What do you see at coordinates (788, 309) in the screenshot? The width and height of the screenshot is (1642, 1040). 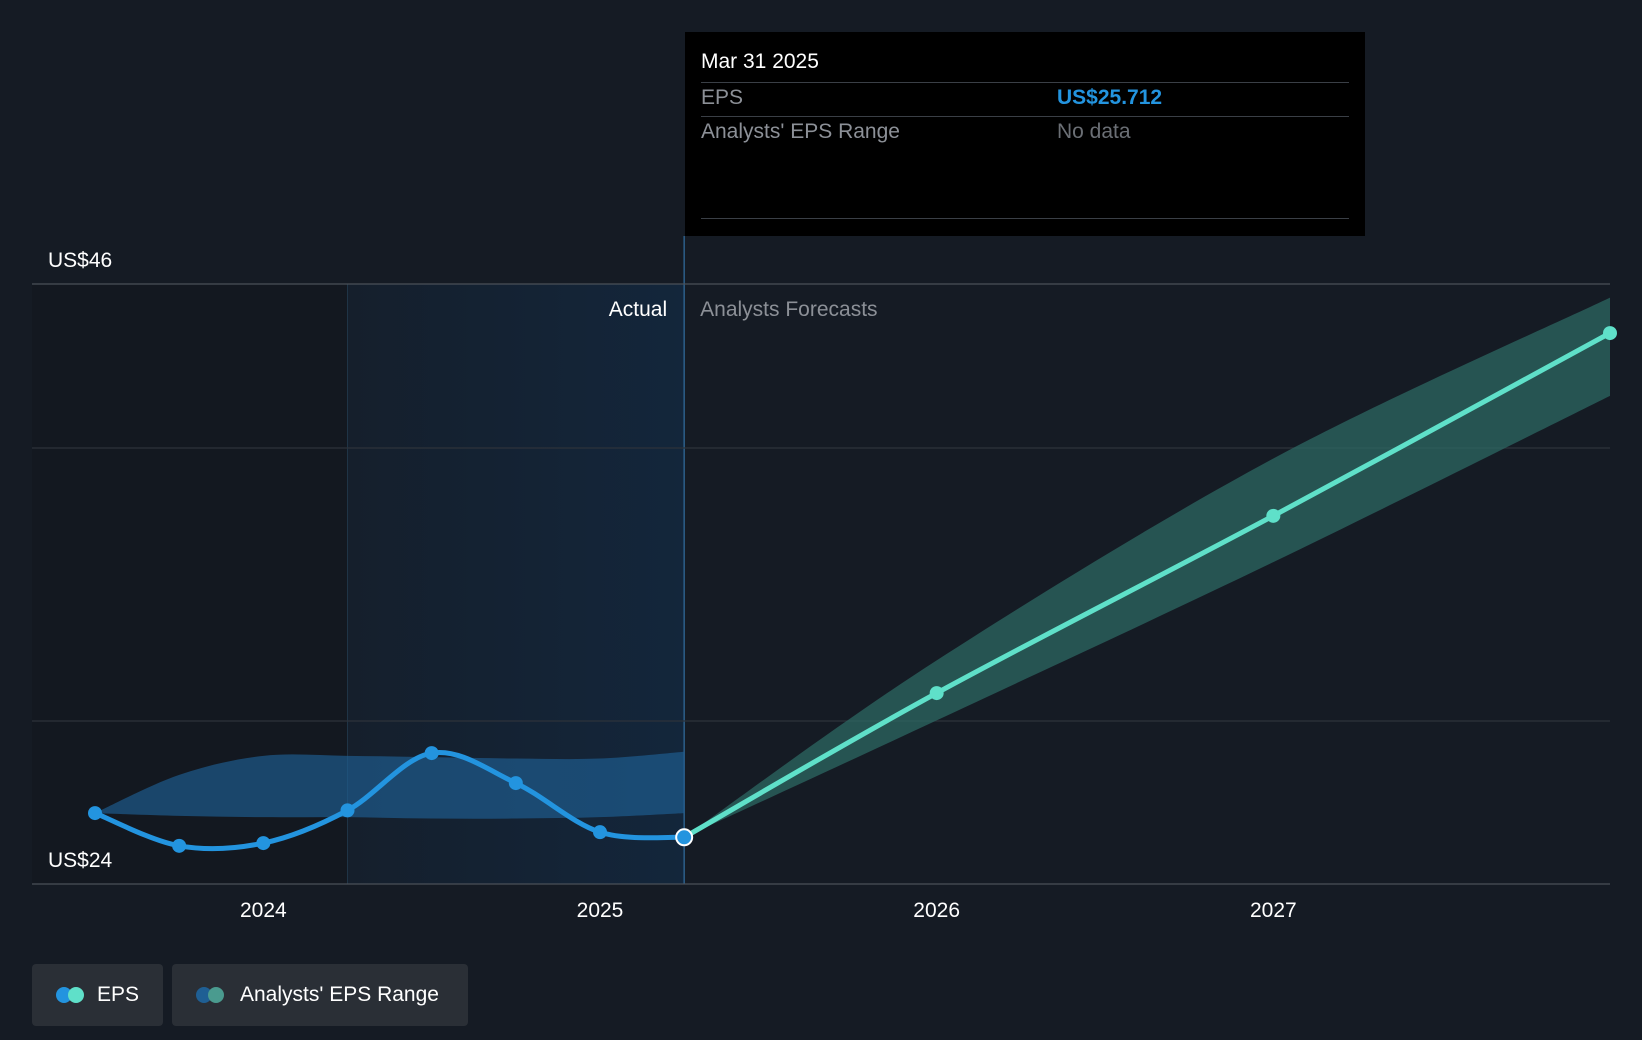 I see `forecast-label: Analysts Forecasts` at bounding box center [788, 309].